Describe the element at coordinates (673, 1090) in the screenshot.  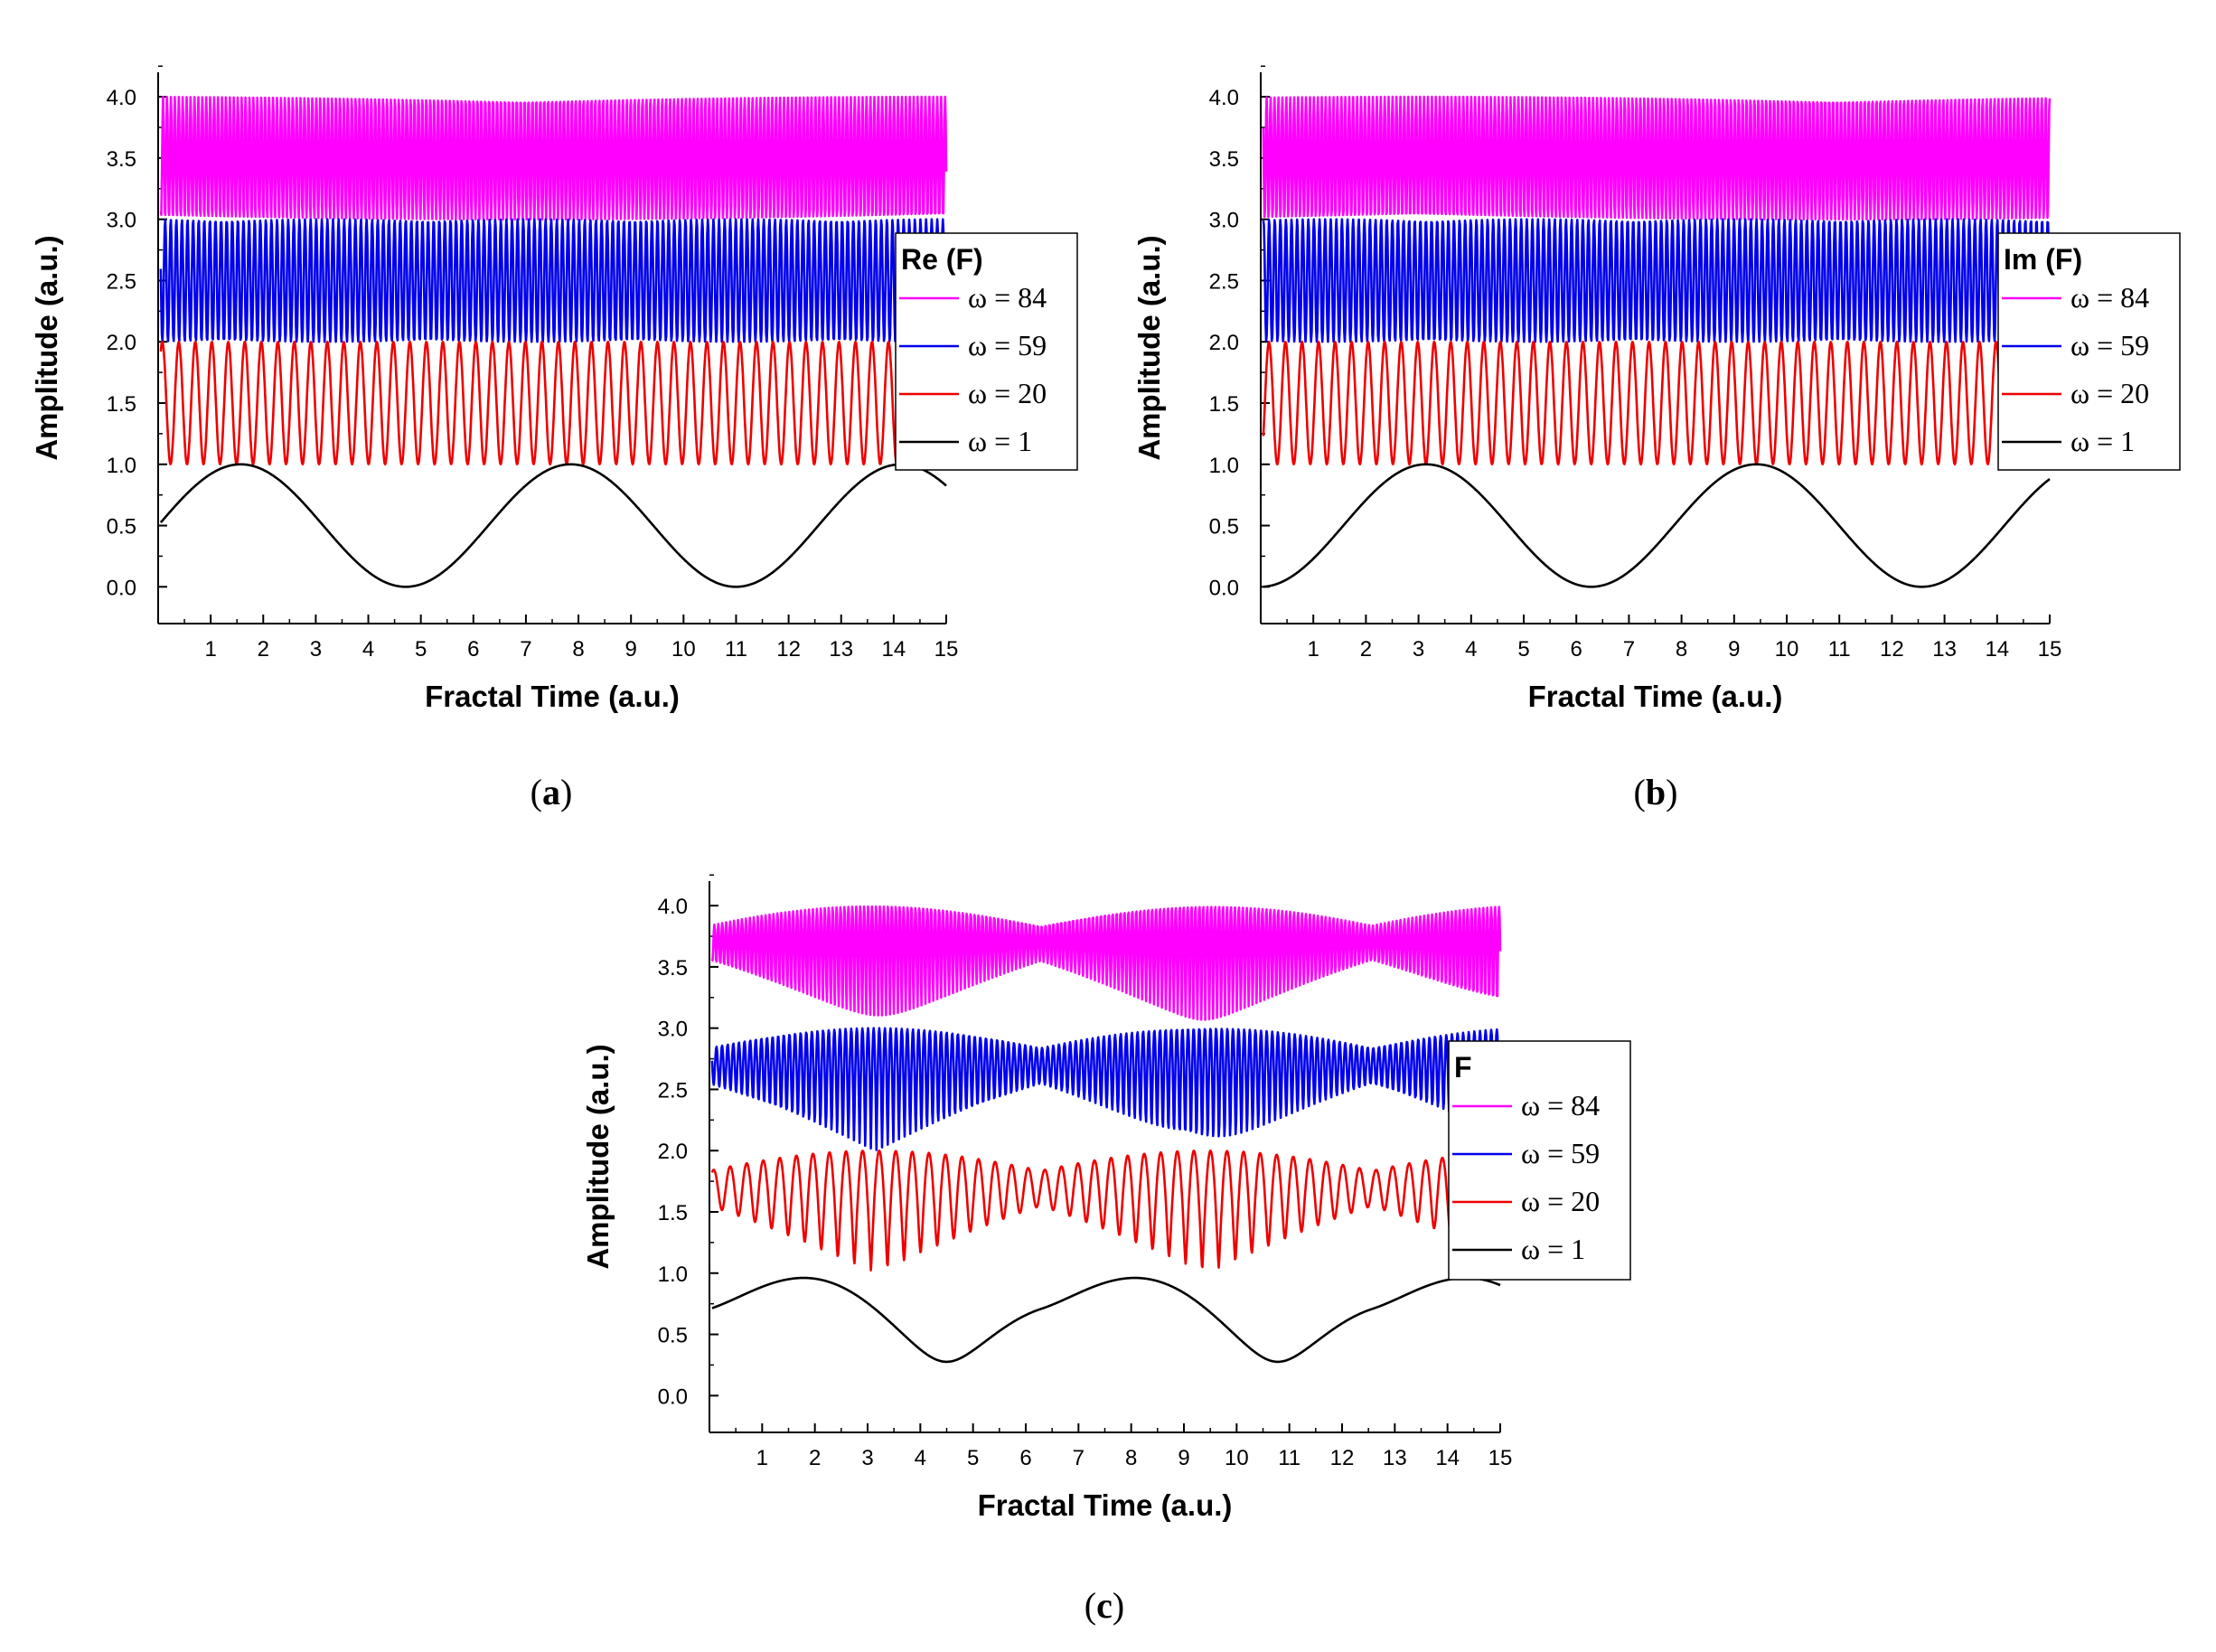
I see `y-tick-label: 2.5` at that location.